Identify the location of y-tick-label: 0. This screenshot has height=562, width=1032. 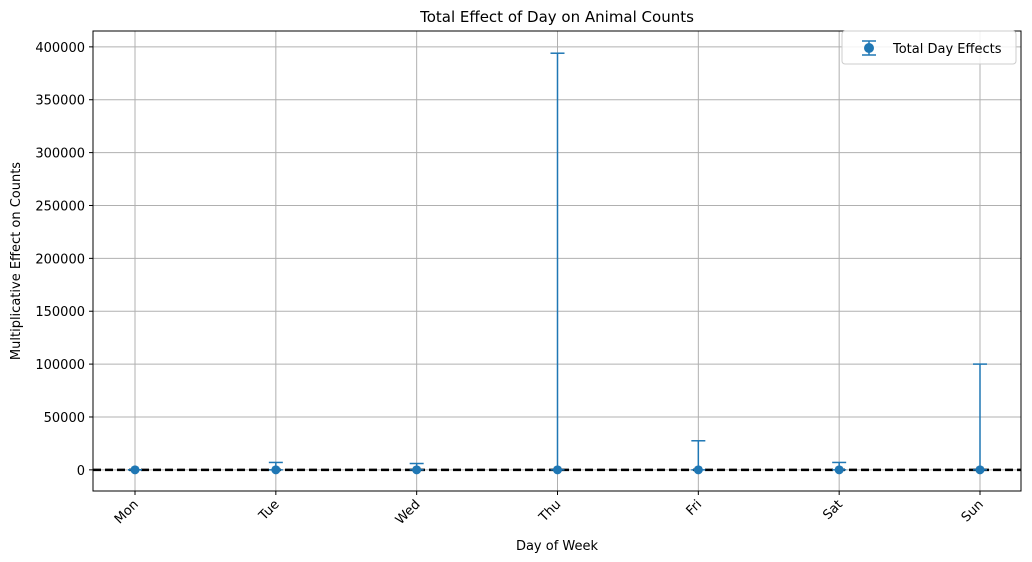
(81, 471).